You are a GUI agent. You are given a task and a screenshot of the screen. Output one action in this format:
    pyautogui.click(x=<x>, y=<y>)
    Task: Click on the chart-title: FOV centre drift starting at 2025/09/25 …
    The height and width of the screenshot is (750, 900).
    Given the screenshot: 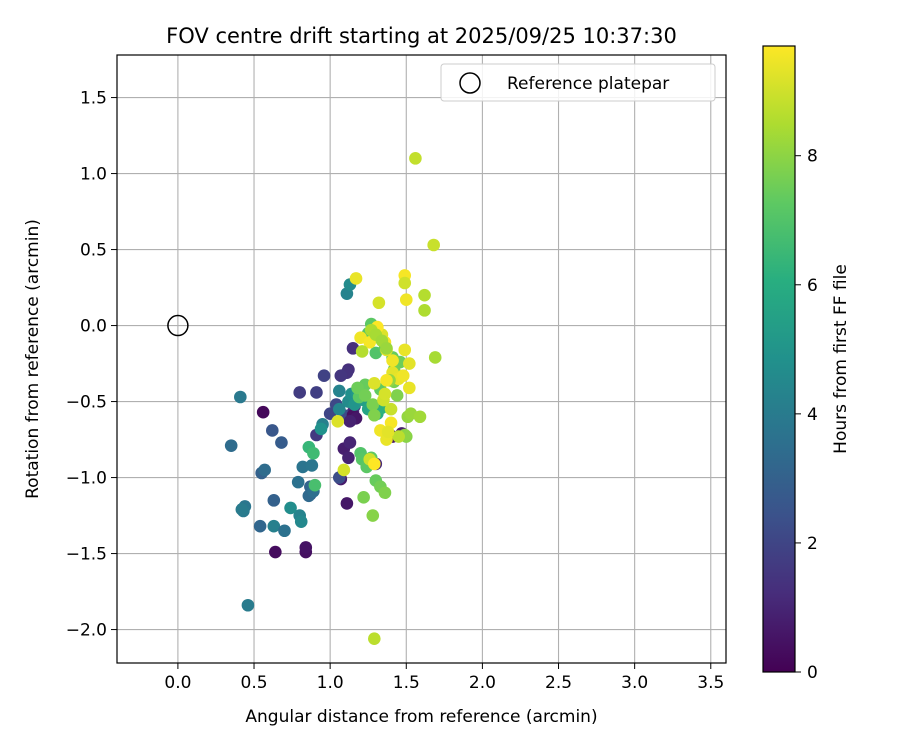 What is the action you would take?
    pyautogui.click(x=421, y=36)
    